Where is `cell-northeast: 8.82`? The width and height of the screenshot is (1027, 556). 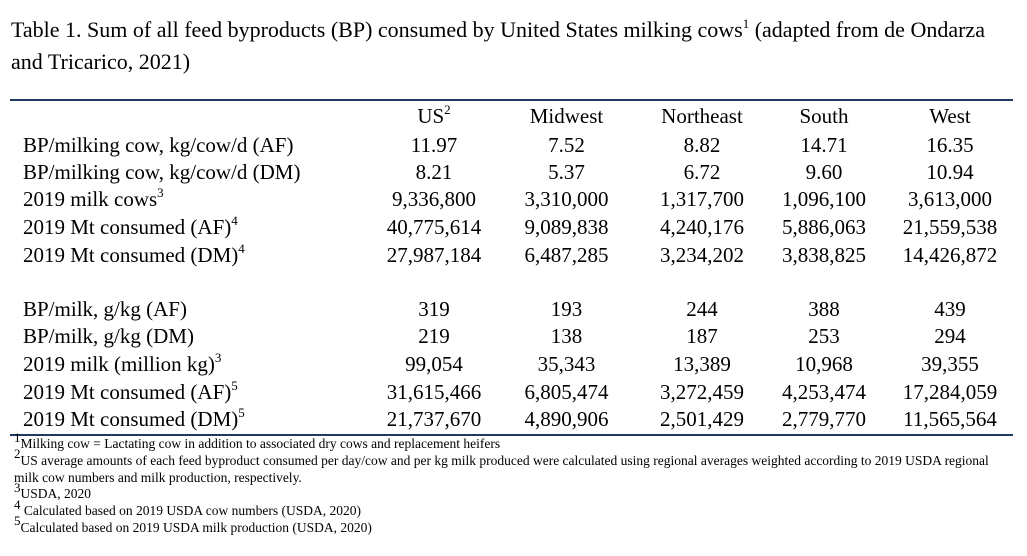
cell-northeast: 8.82 is located at coordinates (702, 145).